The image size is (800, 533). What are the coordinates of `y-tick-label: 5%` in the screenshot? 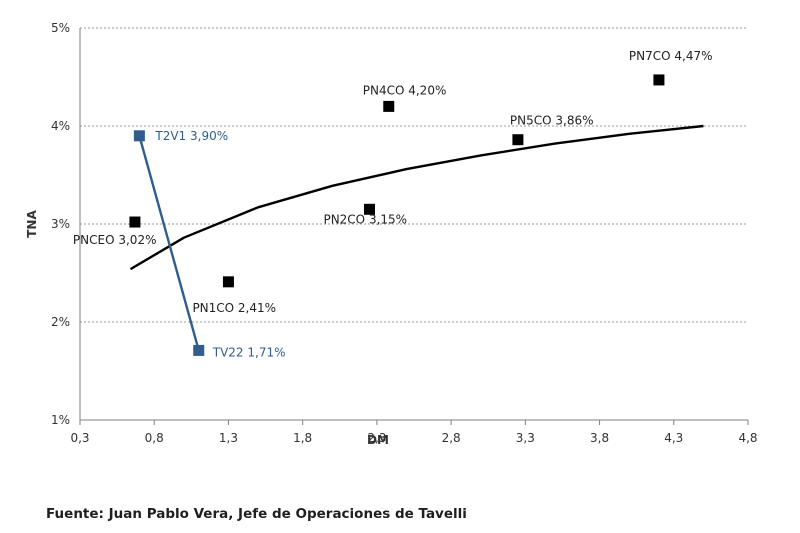 It's located at (60, 28).